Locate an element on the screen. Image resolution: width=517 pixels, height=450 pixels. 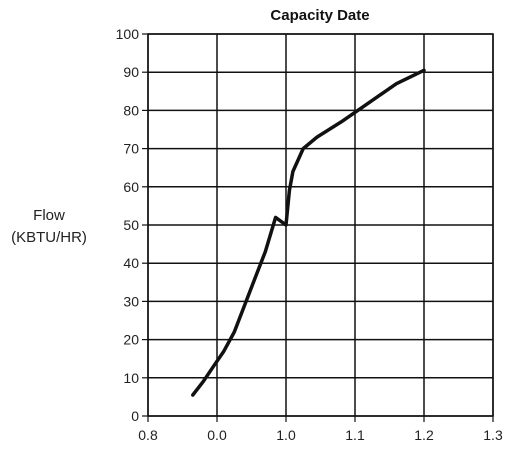
y-tick-label: 50 is located at coordinates (131, 225).